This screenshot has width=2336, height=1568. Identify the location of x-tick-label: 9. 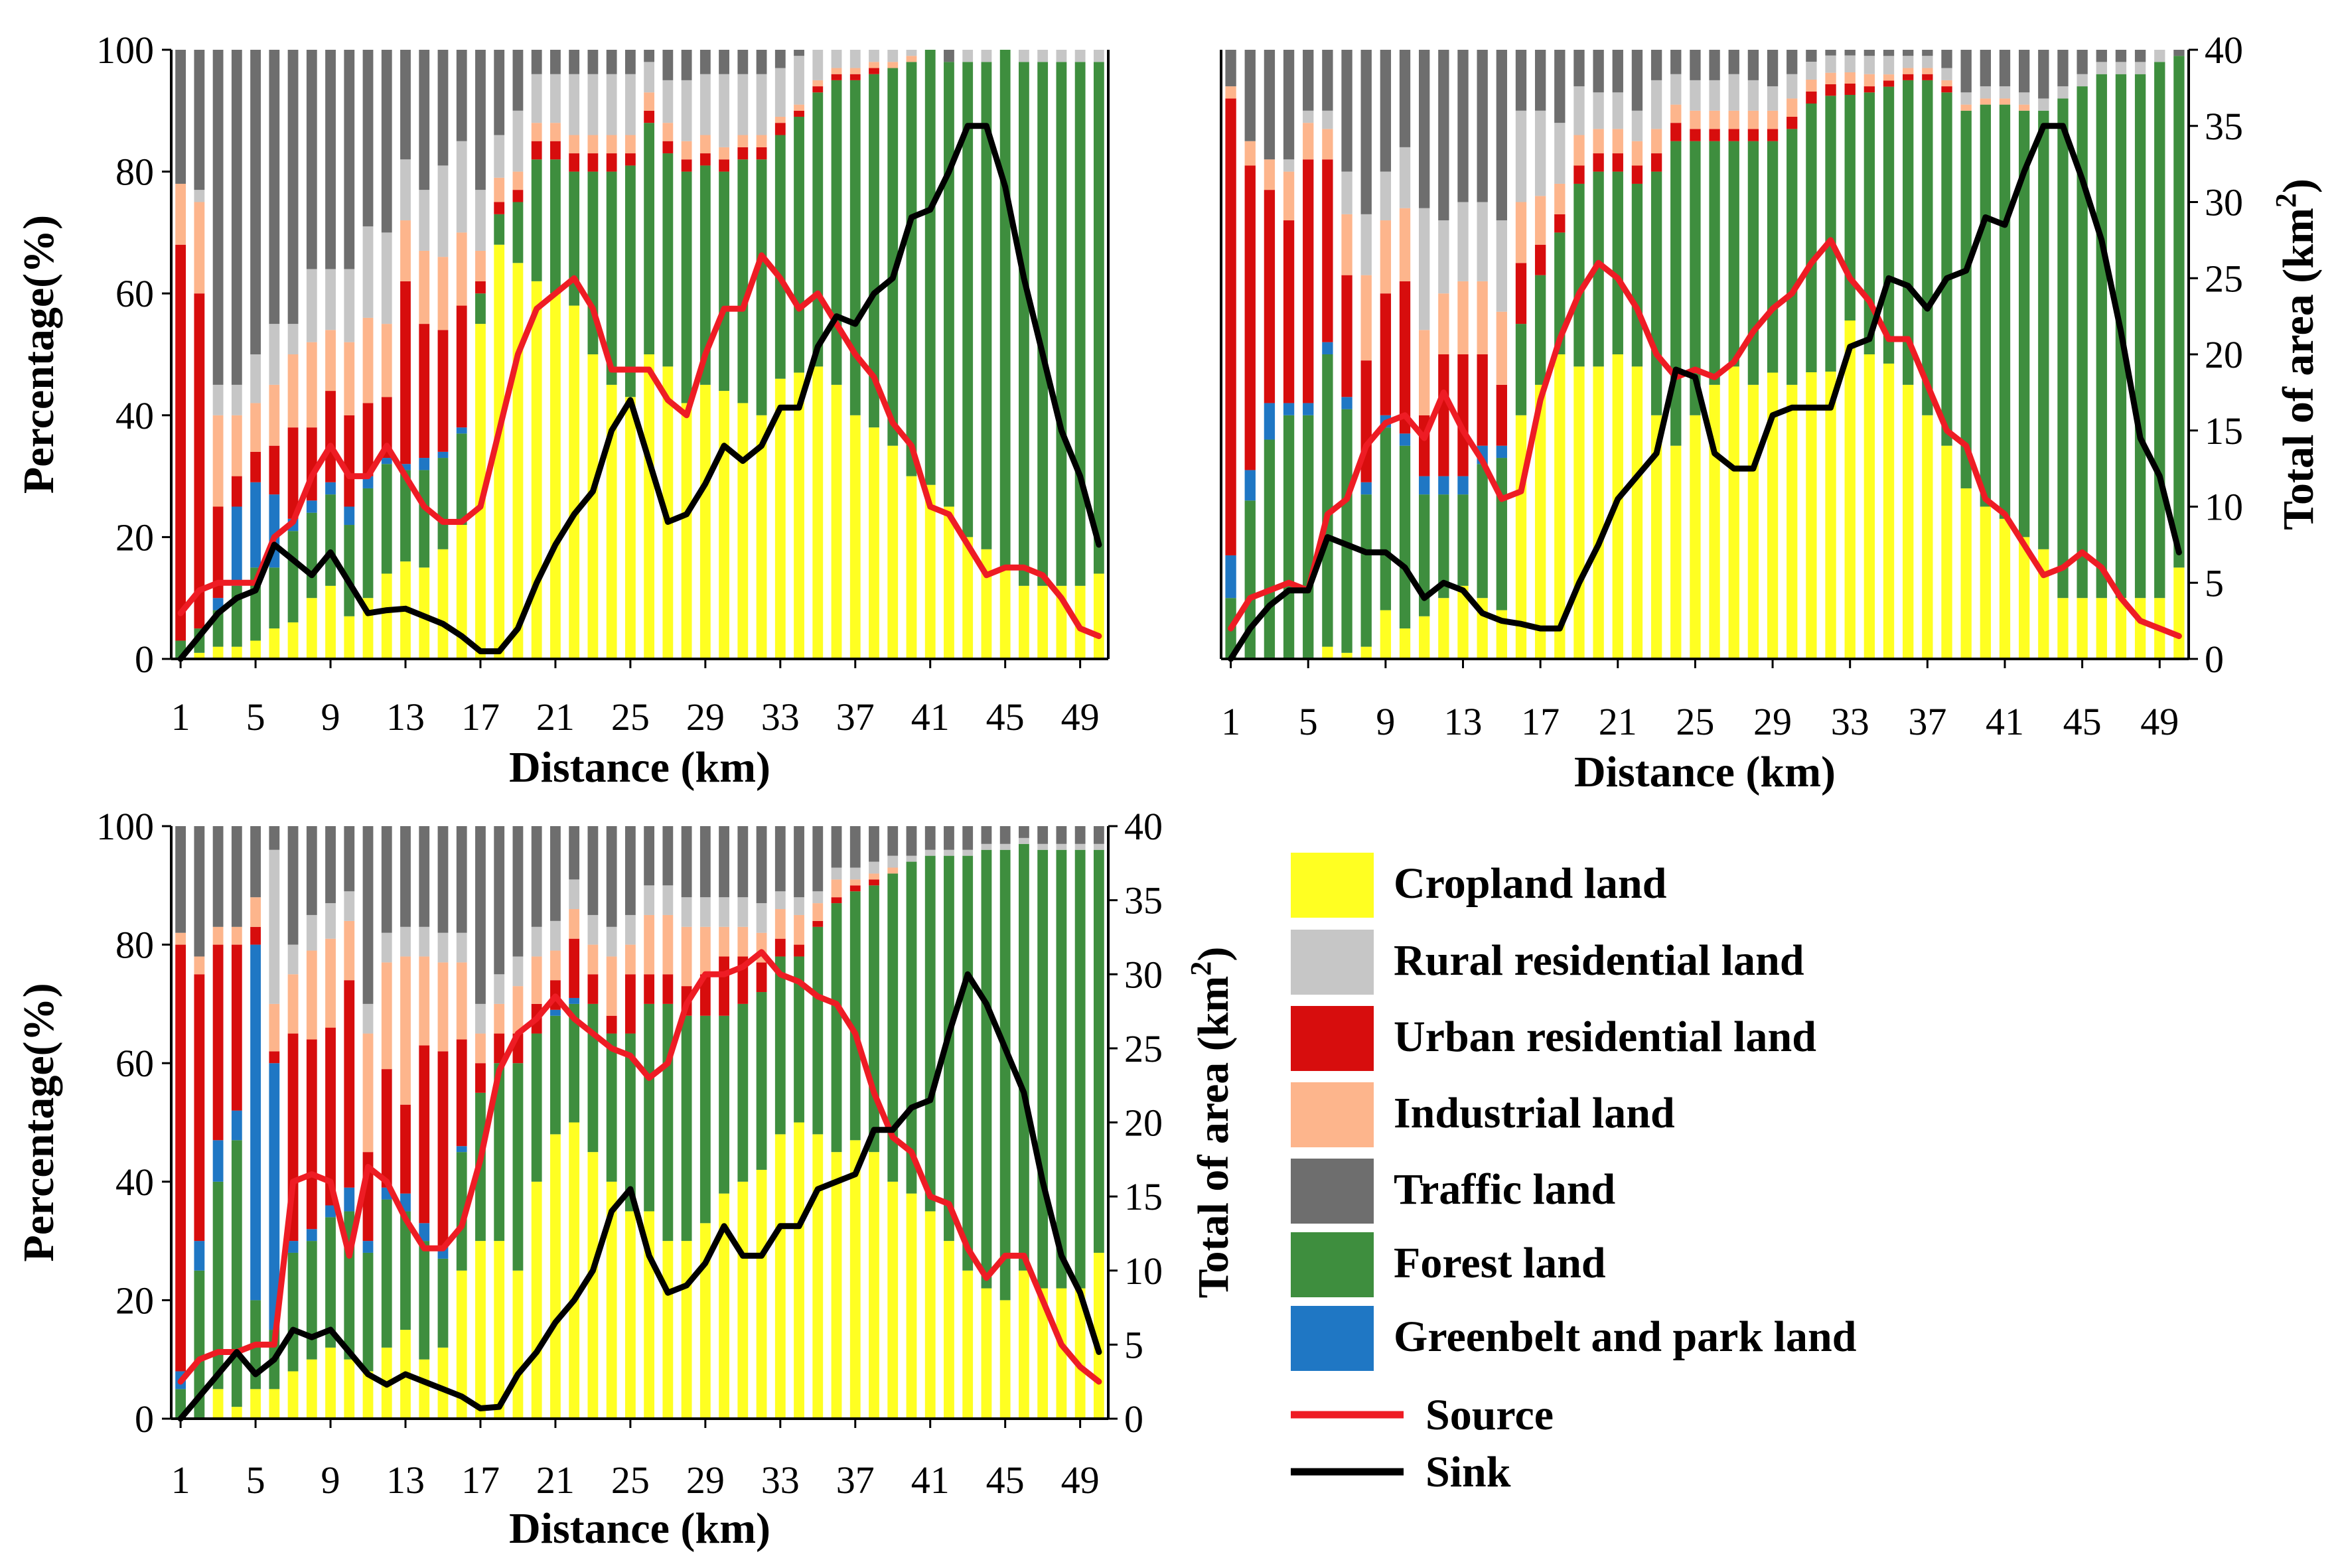
(331, 717).